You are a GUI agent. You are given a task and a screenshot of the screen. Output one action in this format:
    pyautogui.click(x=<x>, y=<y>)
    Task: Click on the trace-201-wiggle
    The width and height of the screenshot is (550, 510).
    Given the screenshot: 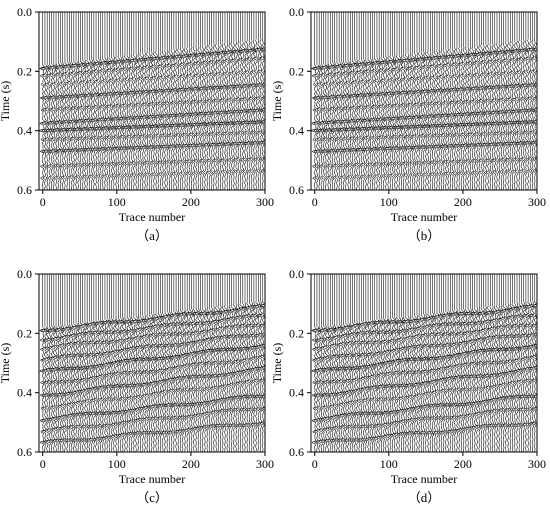 What is the action you would take?
    pyautogui.click(x=190, y=119)
    